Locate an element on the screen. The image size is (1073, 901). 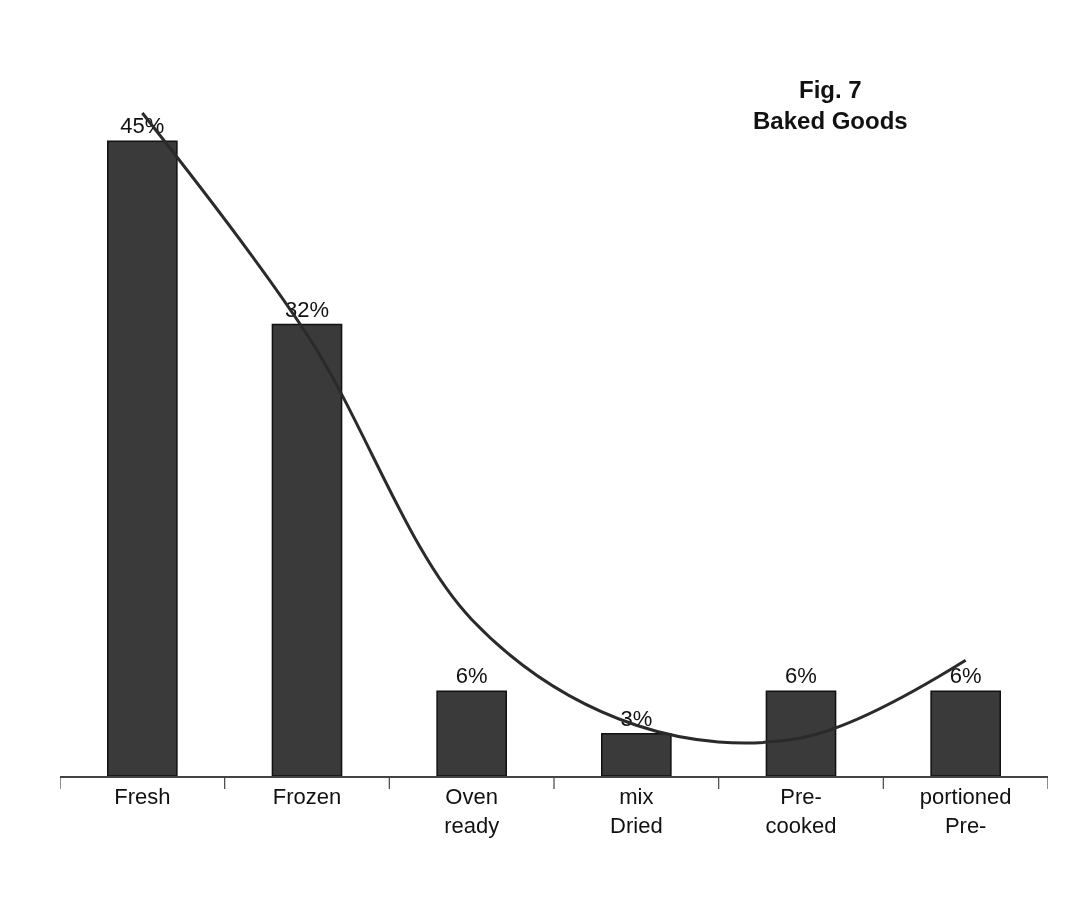
chart-title: Fig. 7 Baked Goods is located at coordinates (830, 105).